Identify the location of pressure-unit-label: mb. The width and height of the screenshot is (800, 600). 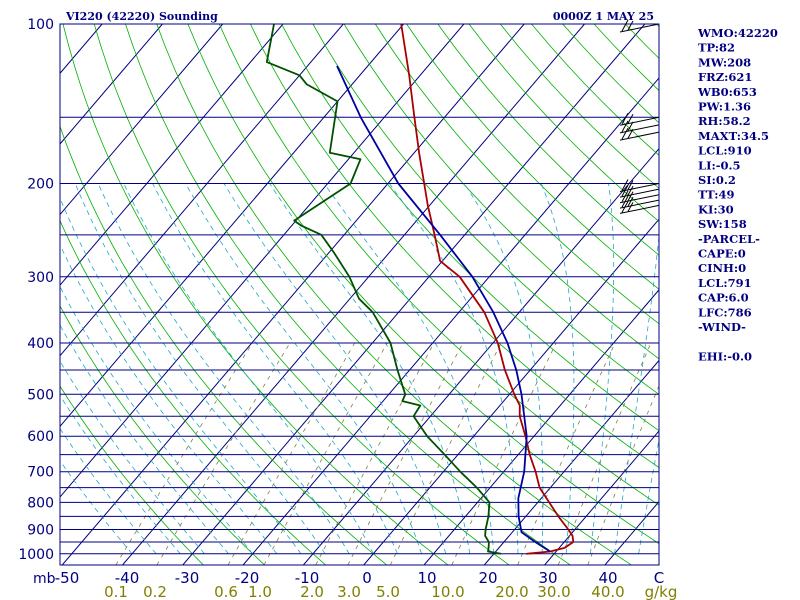
(44, 579).